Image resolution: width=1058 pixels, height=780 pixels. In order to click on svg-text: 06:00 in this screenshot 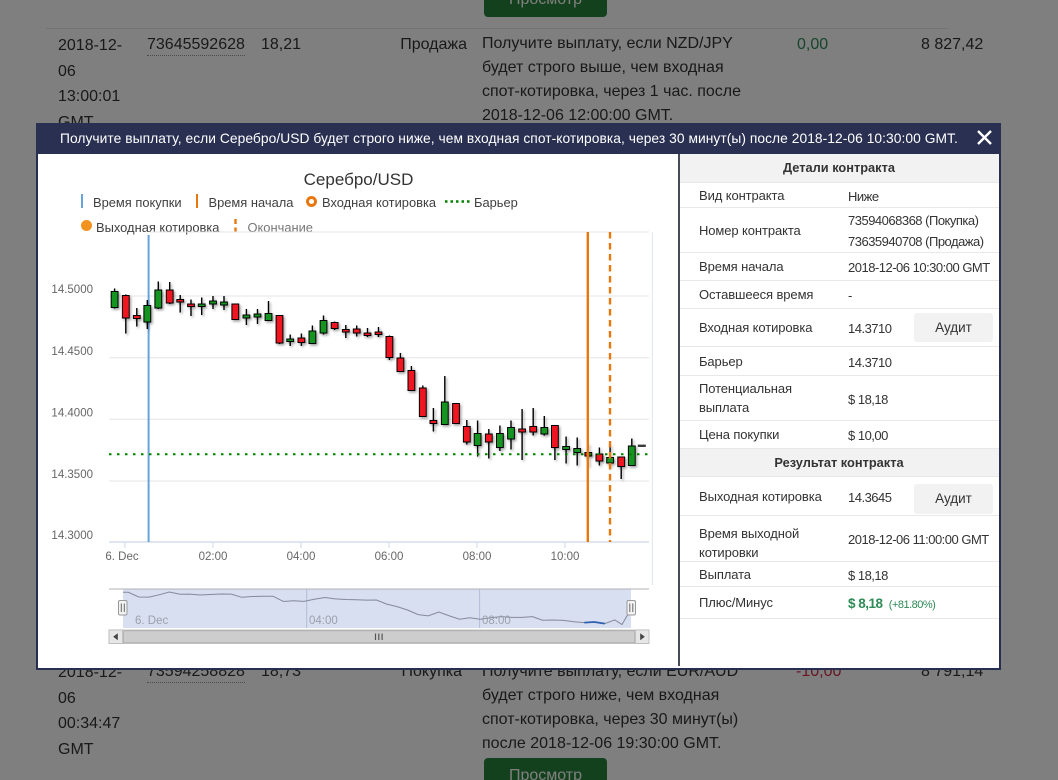, I will do `click(389, 557)`.